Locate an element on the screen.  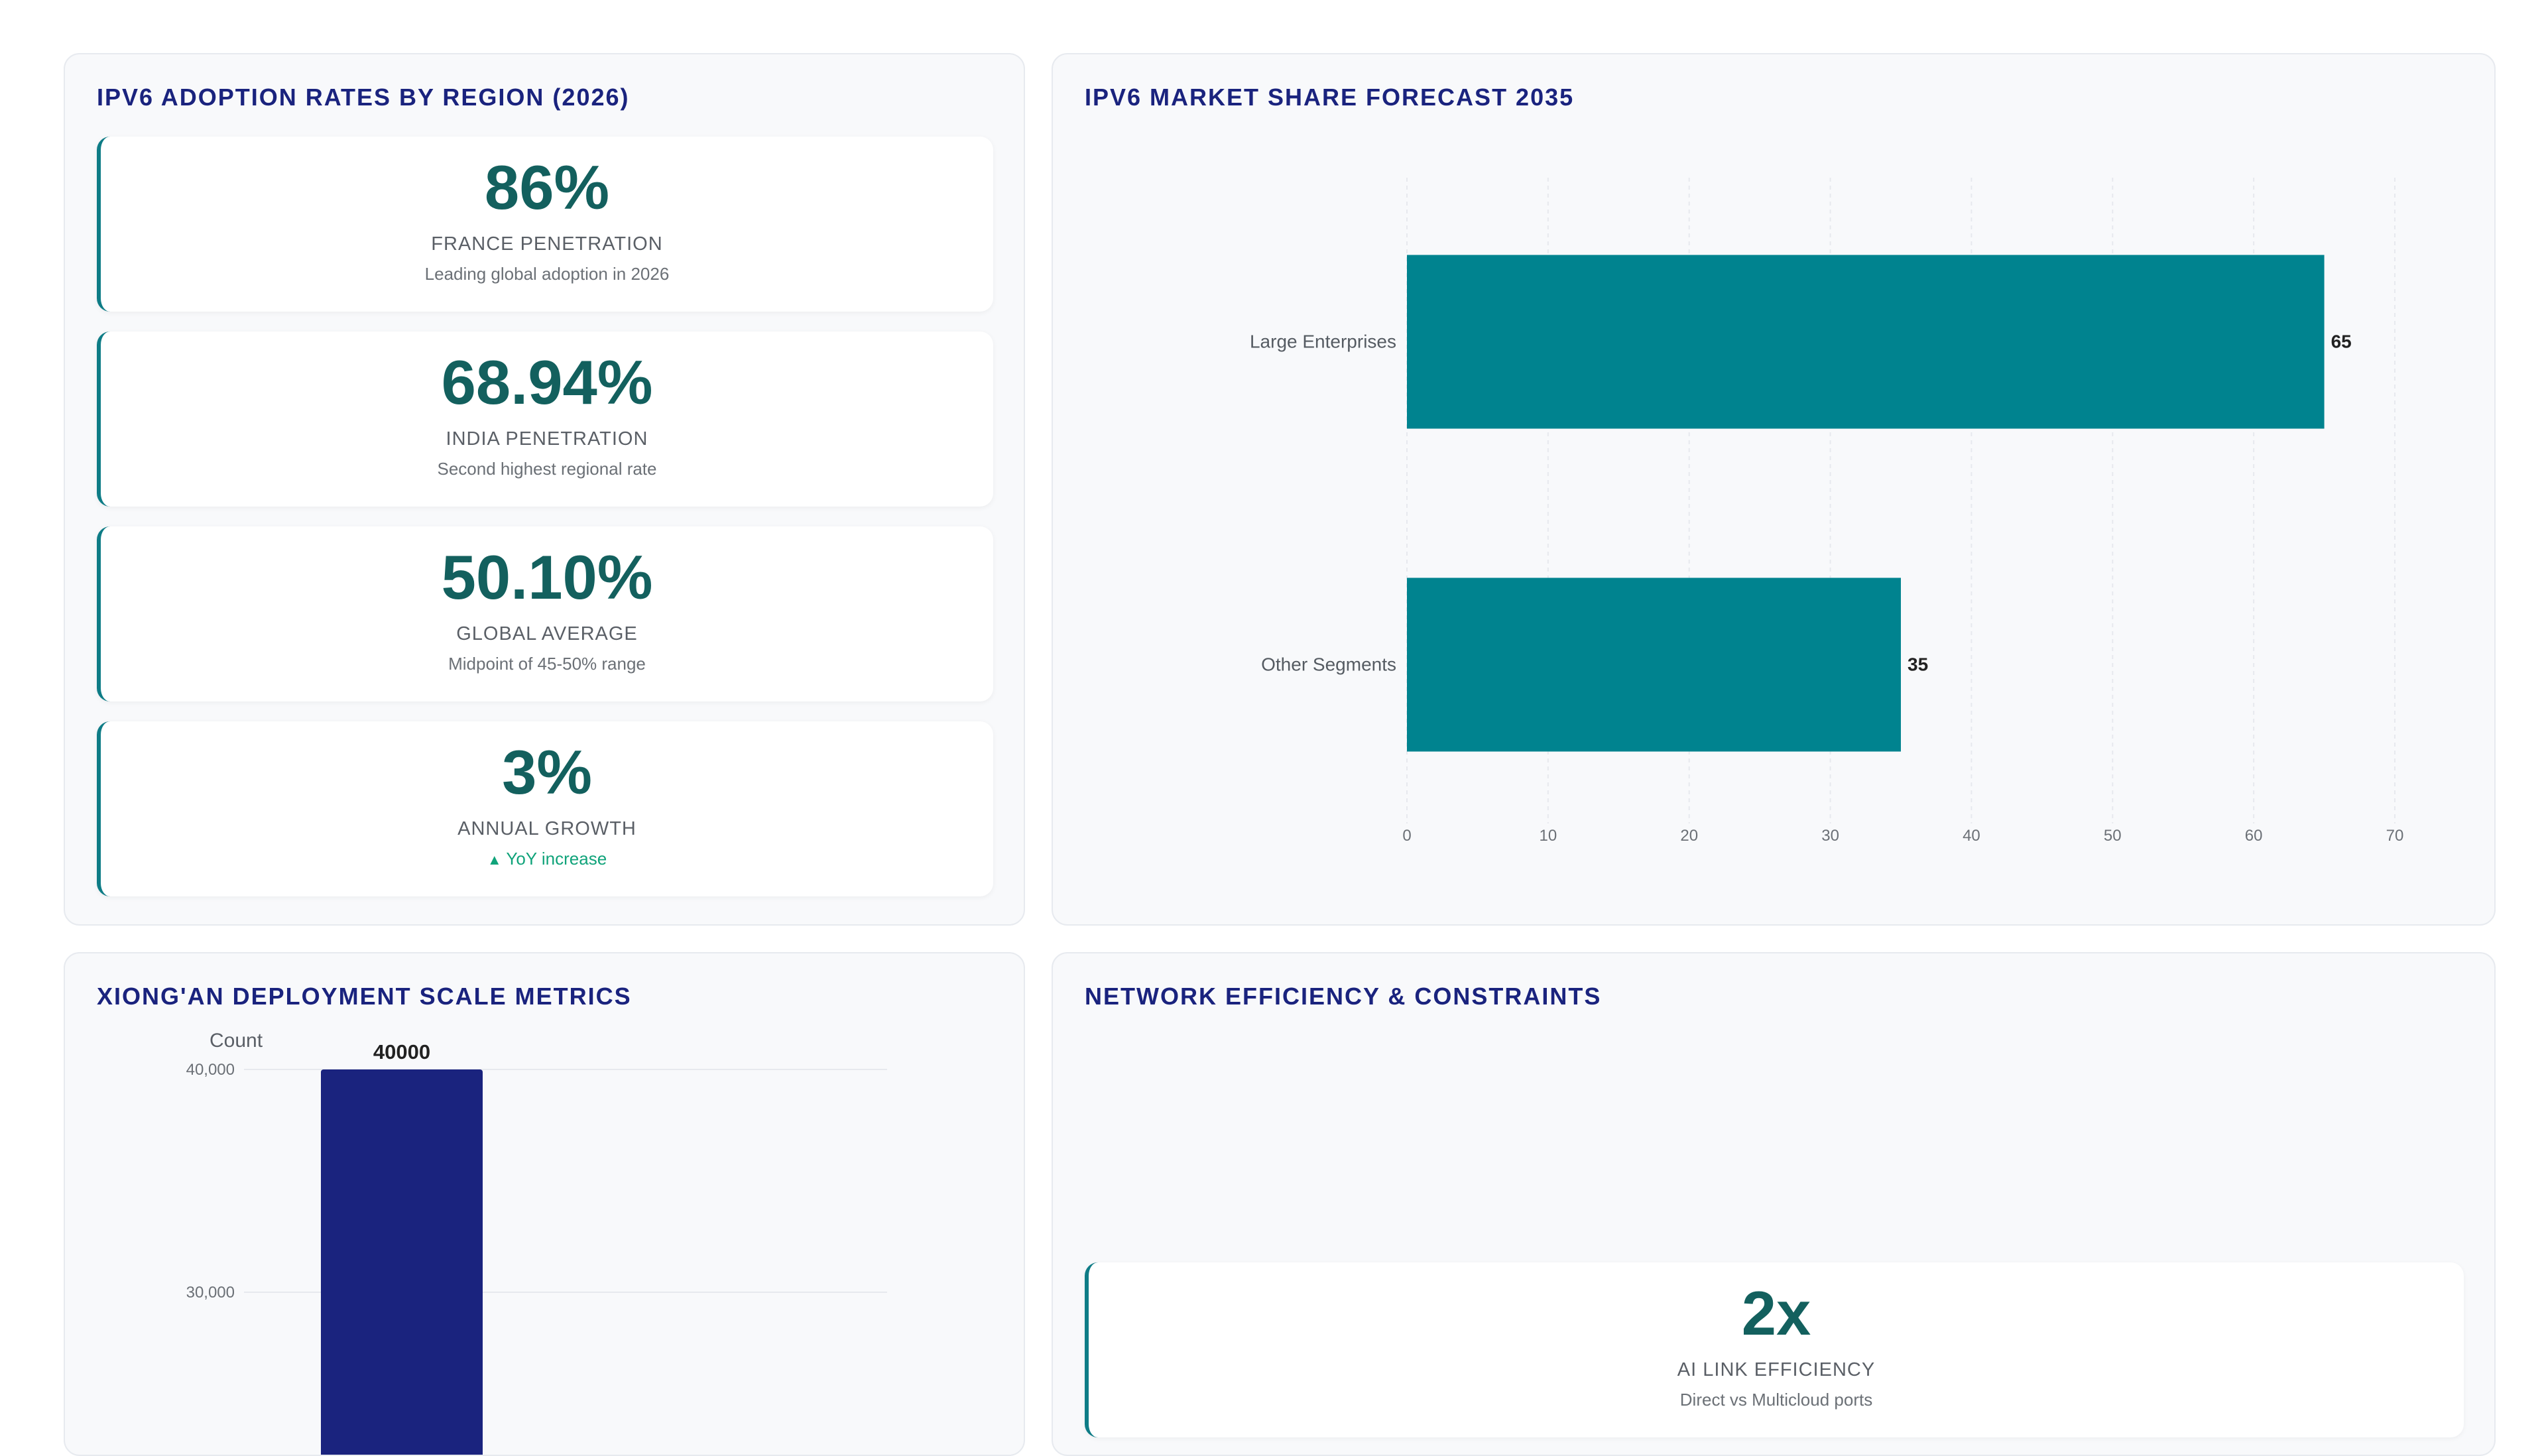
xiongan-panel-title: Xiong'an Deployment Scale Metrics is located at coordinates (364, 996).